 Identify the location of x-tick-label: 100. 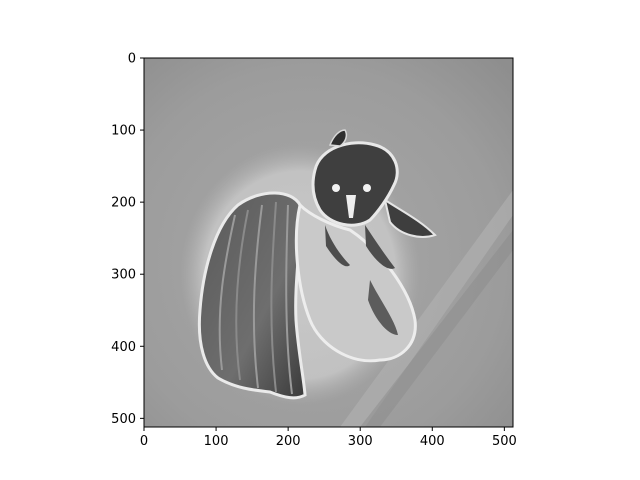
(216, 441).